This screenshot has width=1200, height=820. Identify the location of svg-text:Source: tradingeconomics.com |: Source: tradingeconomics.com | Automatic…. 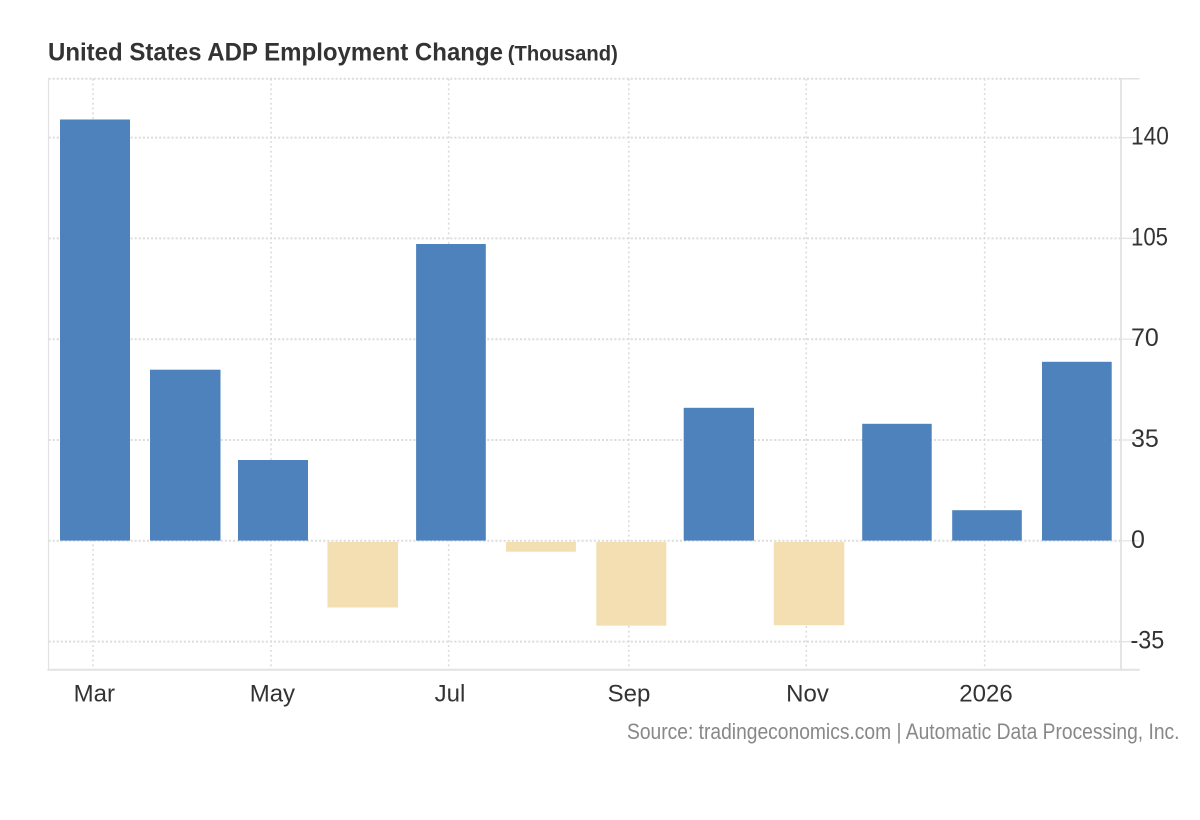
(903, 731).